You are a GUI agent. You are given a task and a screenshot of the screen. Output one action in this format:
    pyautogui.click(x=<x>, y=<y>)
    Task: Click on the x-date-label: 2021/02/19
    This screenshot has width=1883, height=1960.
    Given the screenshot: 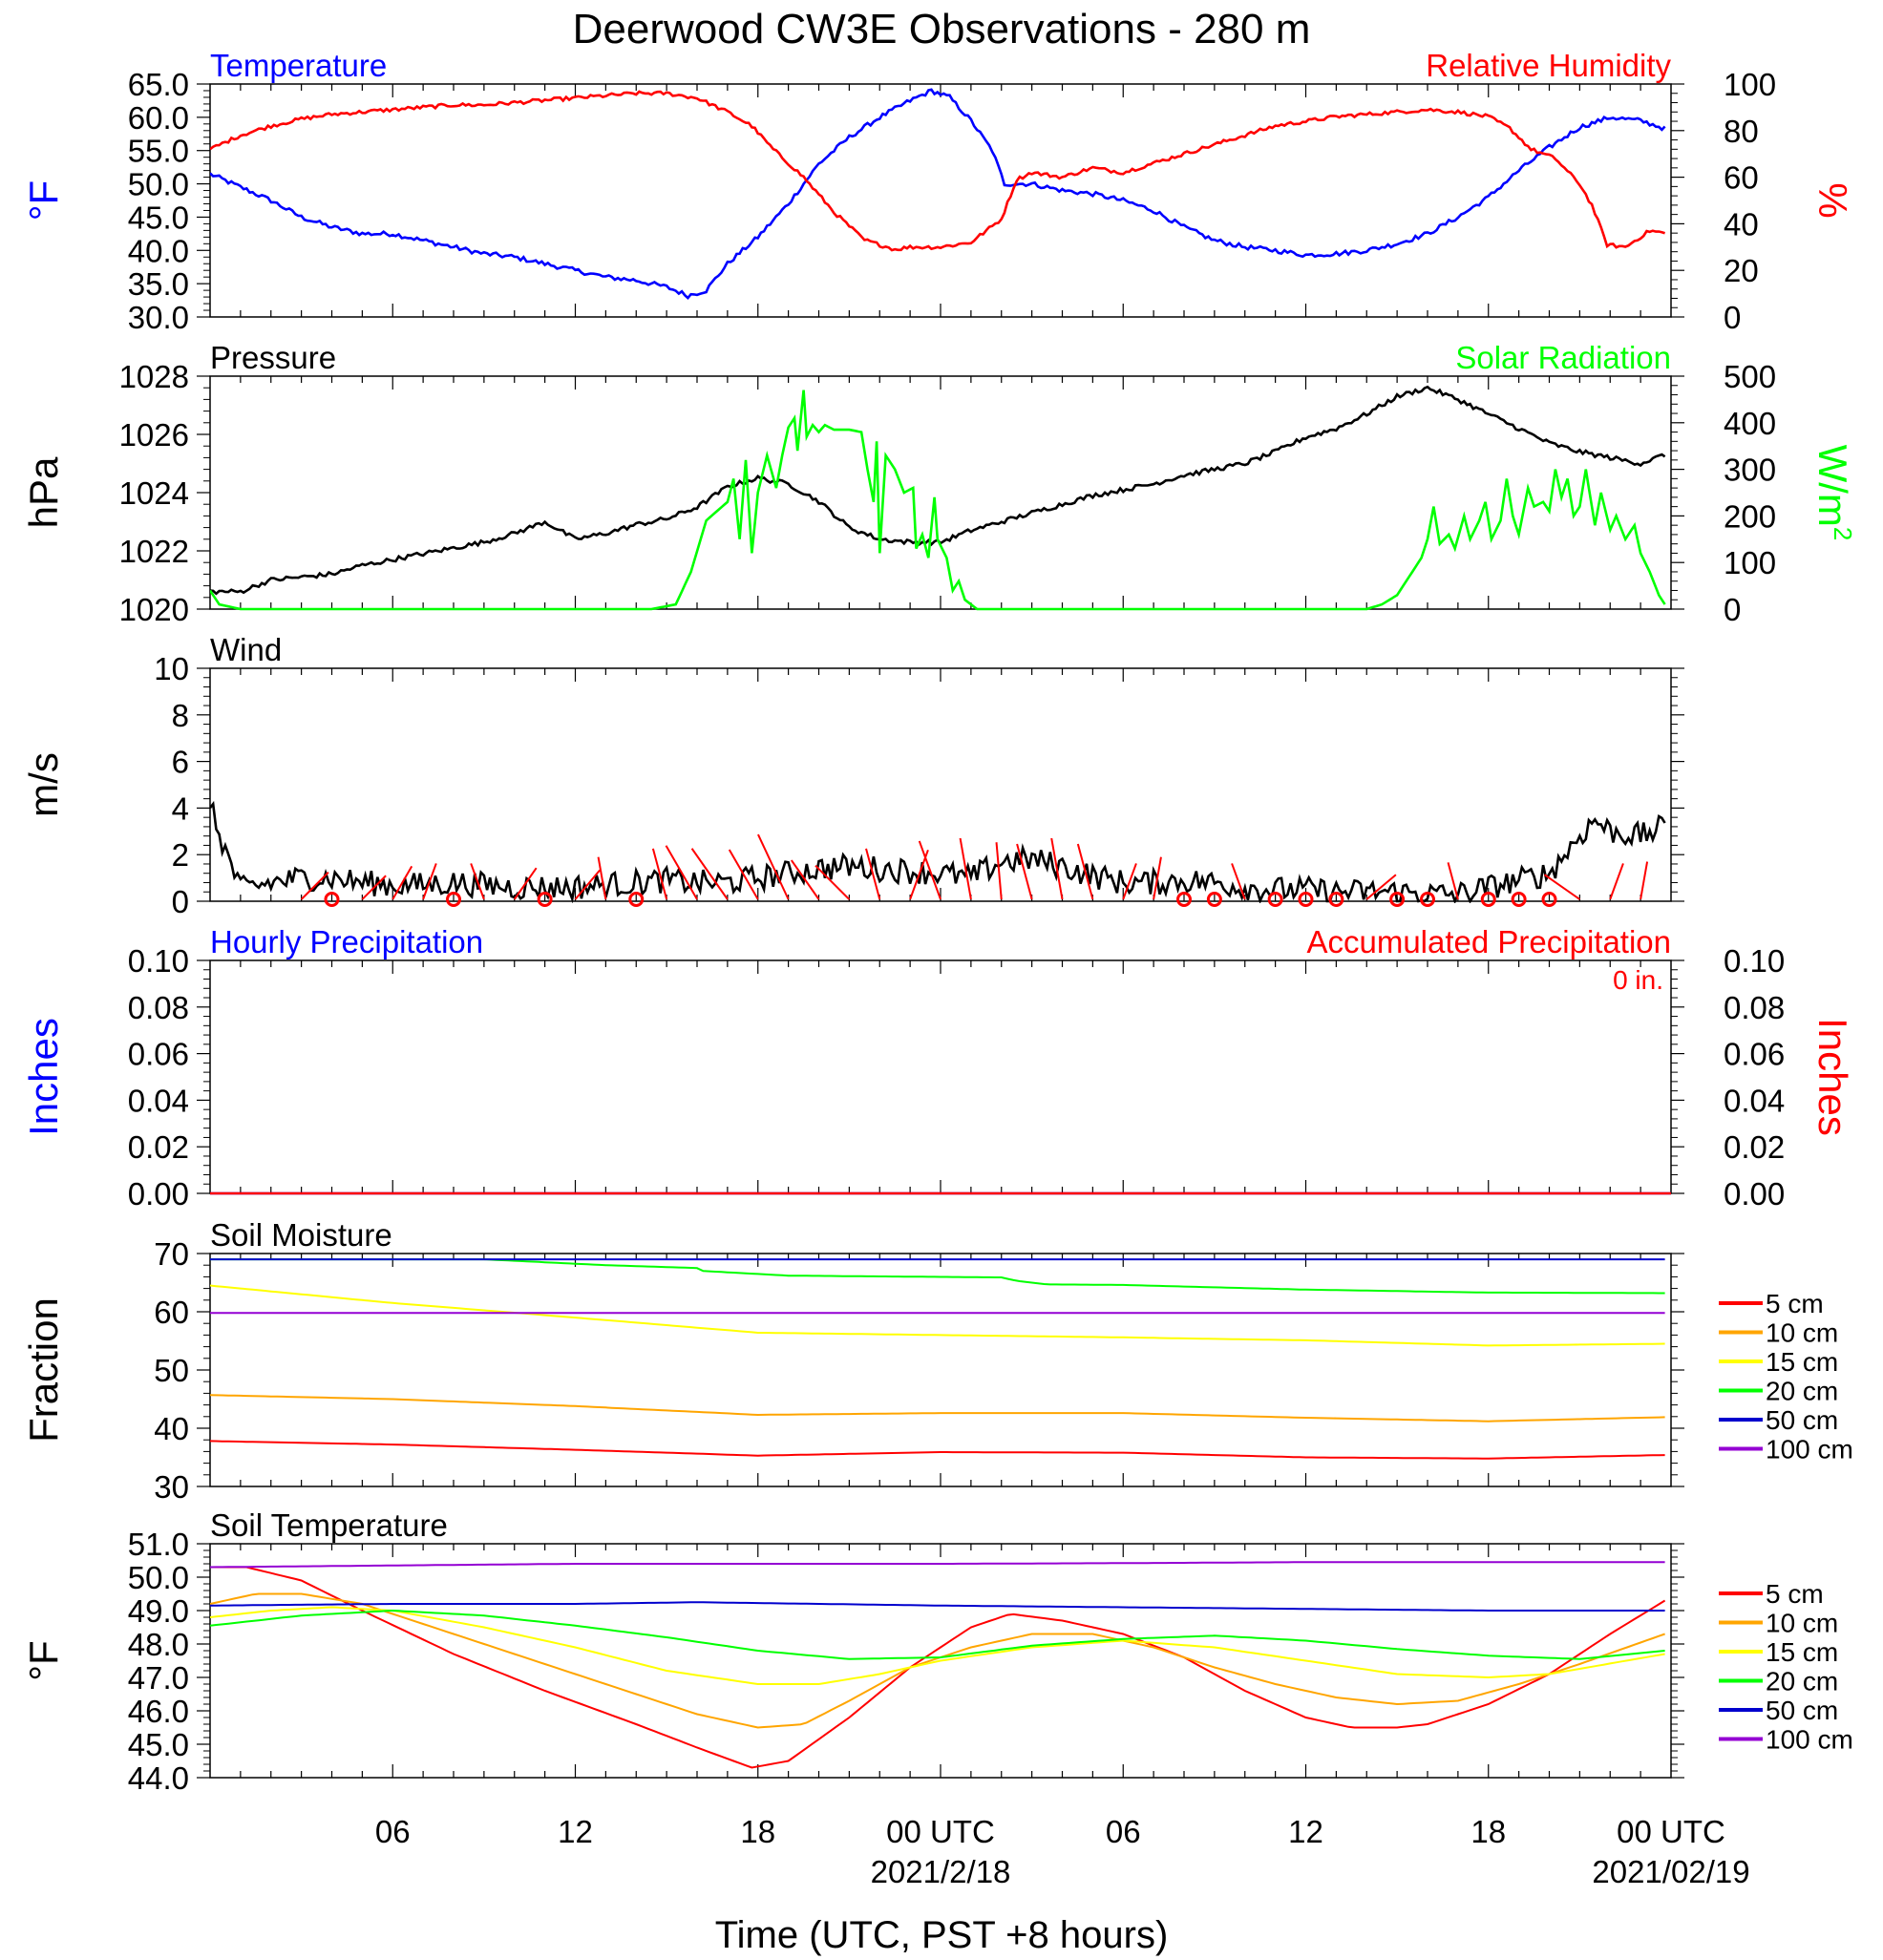 What is the action you would take?
    pyautogui.click(x=1670, y=1871)
    